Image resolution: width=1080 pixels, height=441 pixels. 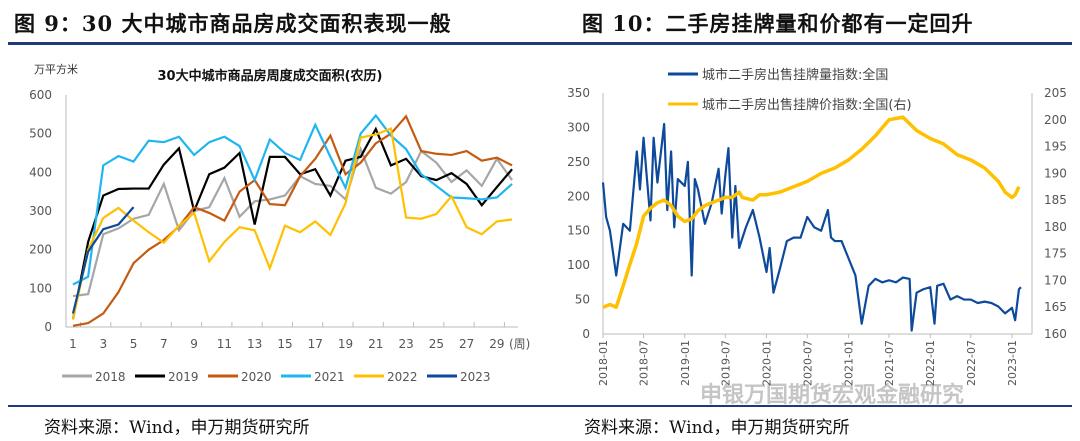 I want to click on series-line-2023, so click(x=103, y=260).